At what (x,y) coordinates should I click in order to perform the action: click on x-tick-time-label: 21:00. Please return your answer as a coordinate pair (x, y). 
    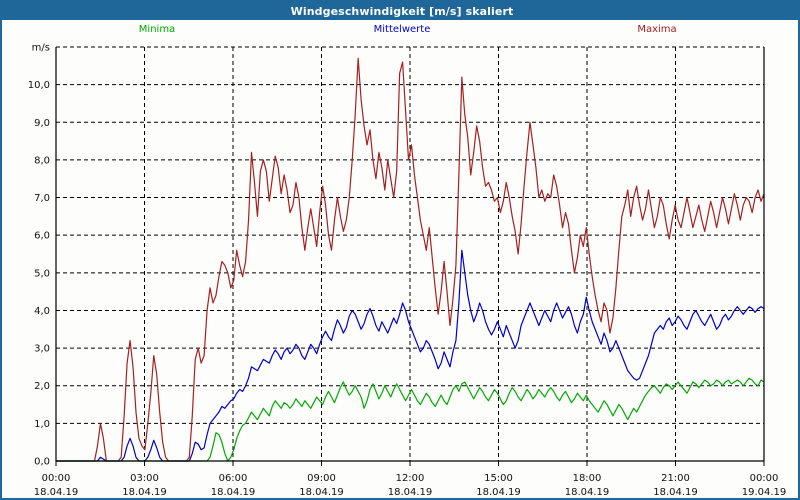
    Looking at the image, I should click on (675, 478).